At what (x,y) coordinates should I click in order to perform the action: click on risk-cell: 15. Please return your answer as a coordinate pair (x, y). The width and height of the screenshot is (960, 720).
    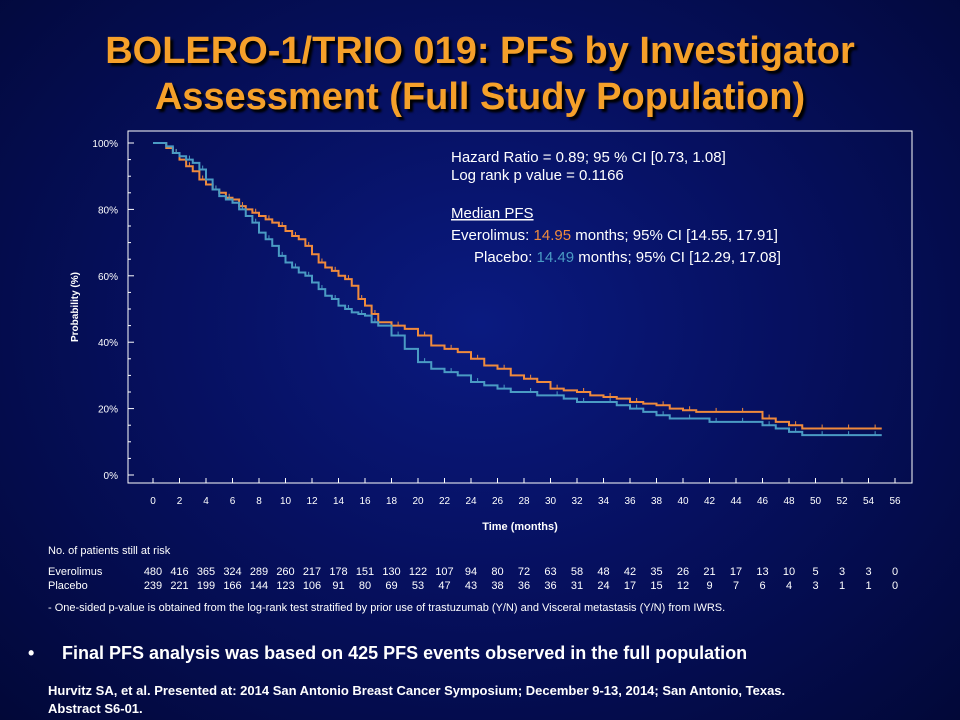
    Looking at the image, I should click on (656, 586).